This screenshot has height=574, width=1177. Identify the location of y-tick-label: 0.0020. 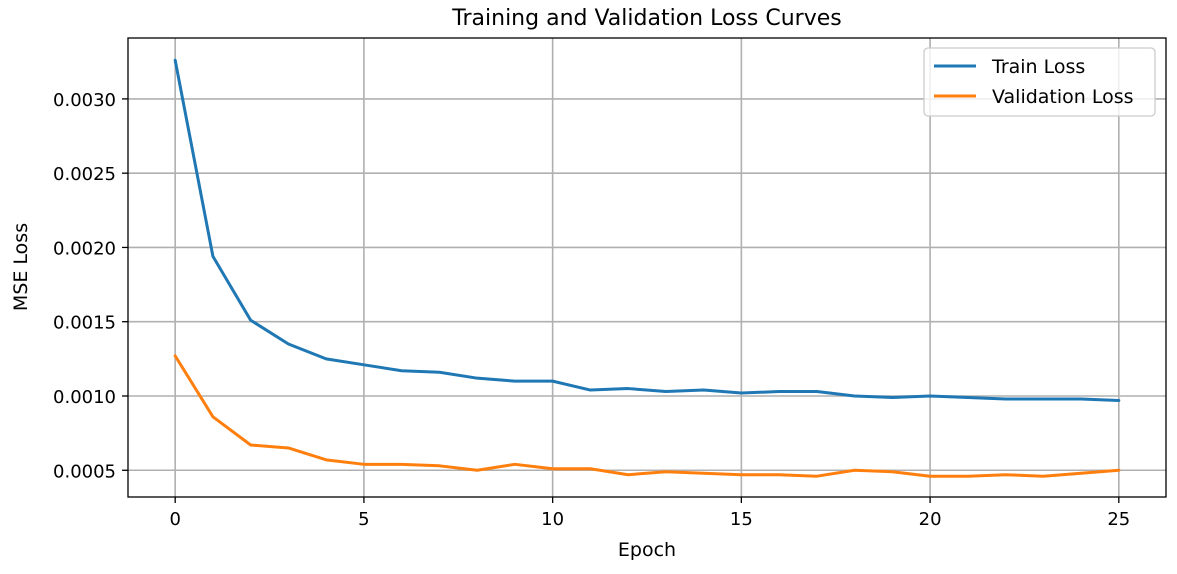
(84, 248).